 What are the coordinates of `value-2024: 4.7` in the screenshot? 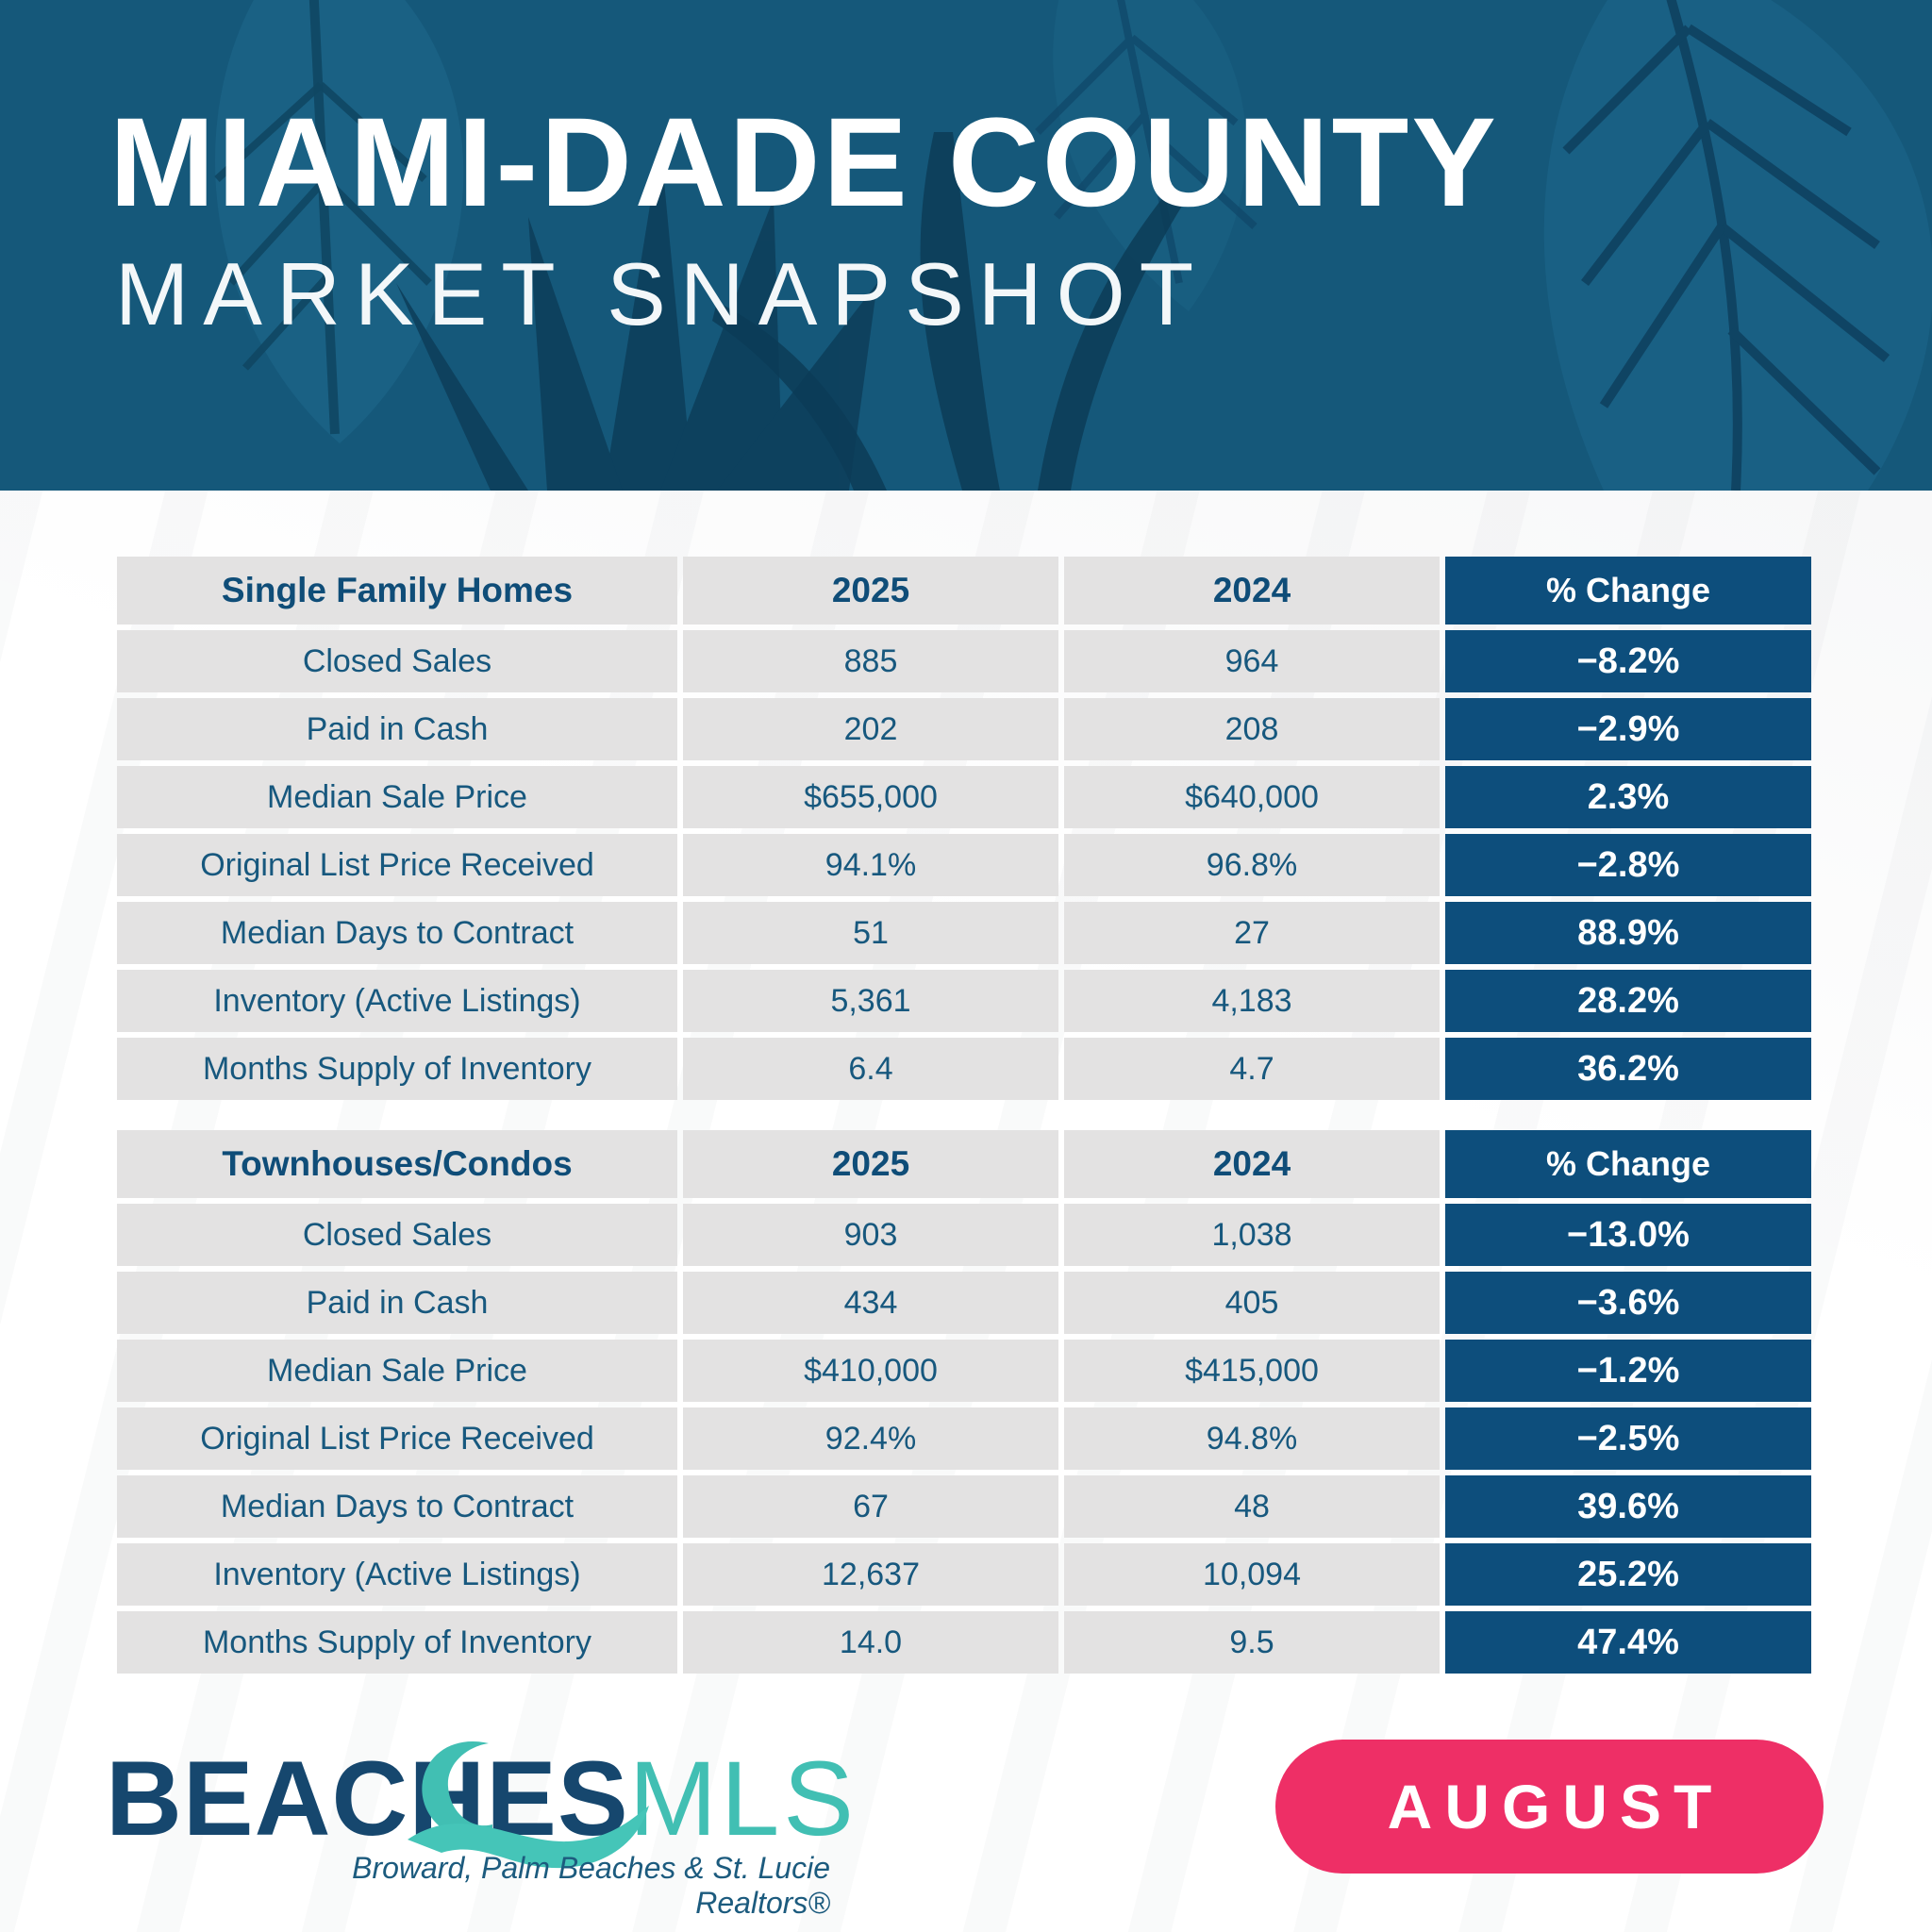 It's located at (1252, 1069).